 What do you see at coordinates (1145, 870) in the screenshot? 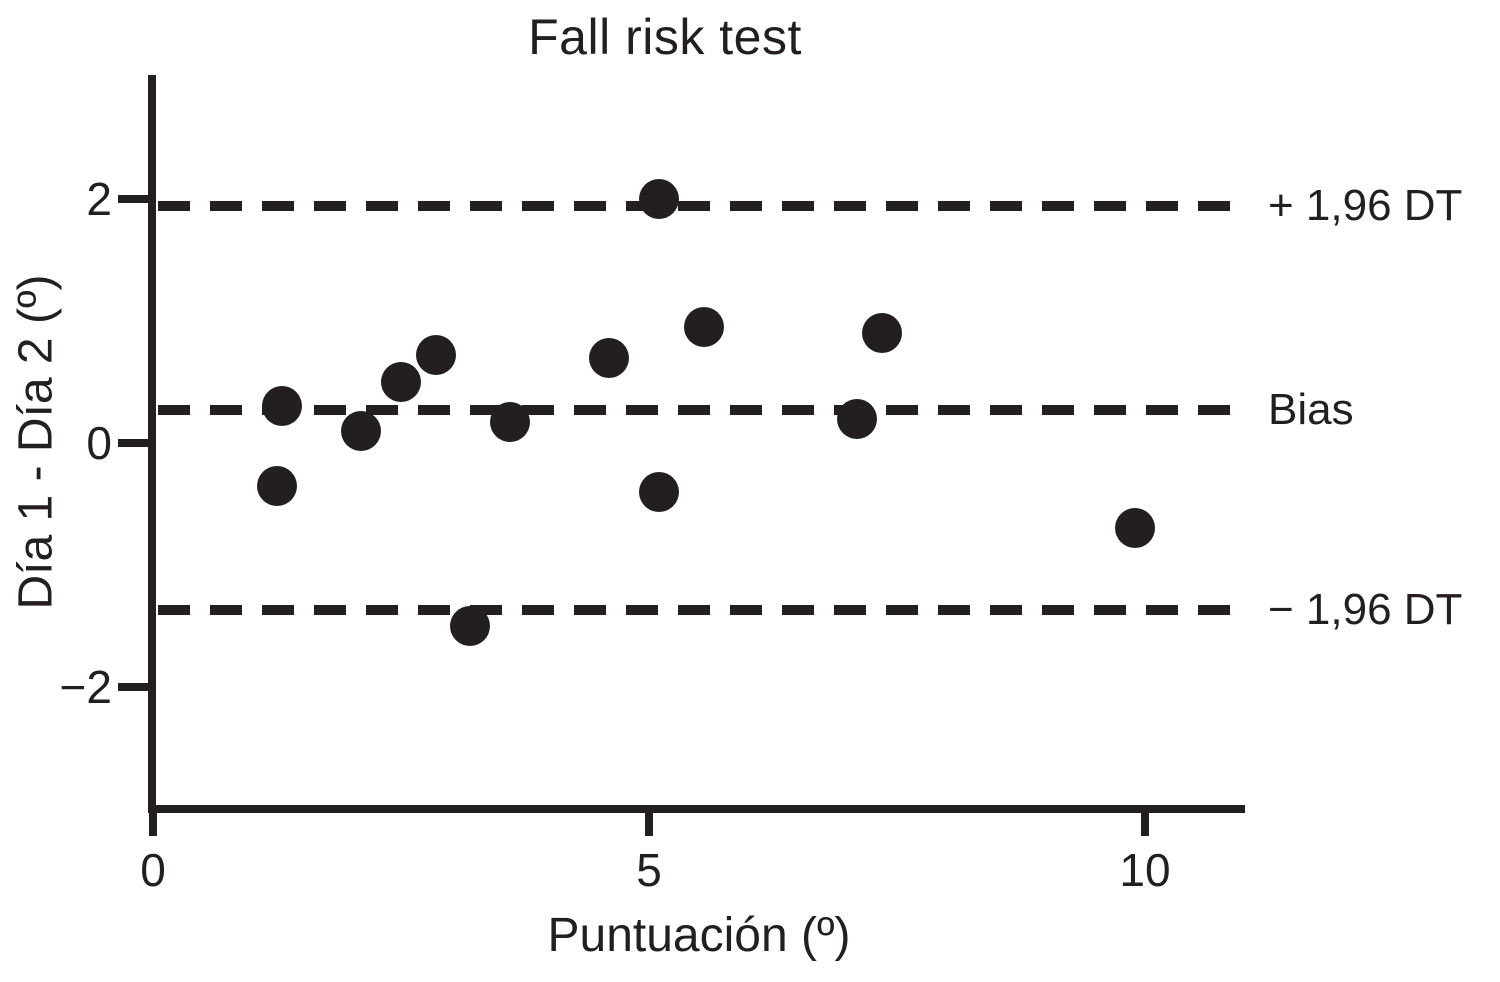
I see `x-tick-label: 10` at bounding box center [1145, 870].